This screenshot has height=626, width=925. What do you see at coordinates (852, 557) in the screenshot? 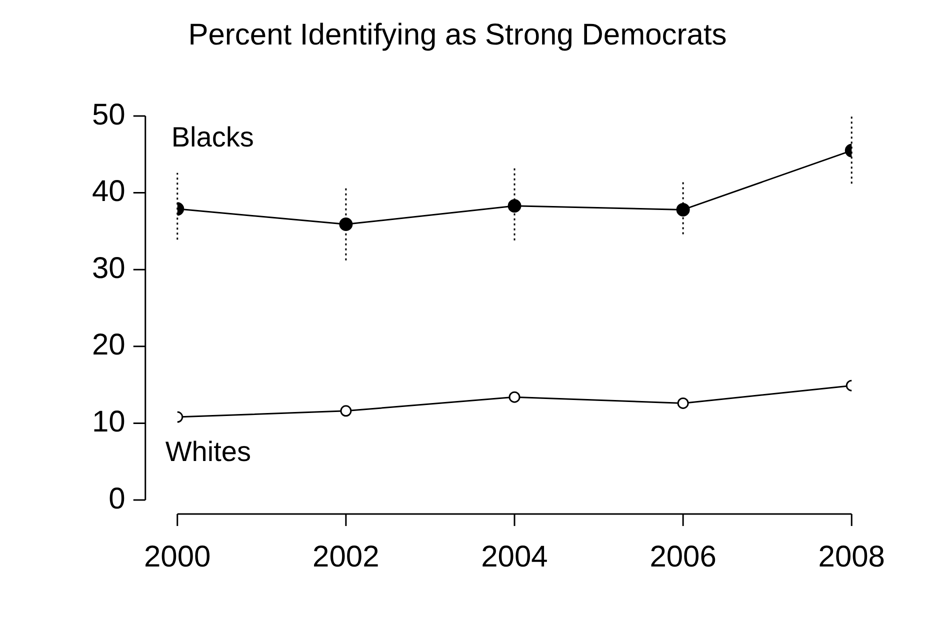
I see `x-tick-label: 2008` at bounding box center [852, 557].